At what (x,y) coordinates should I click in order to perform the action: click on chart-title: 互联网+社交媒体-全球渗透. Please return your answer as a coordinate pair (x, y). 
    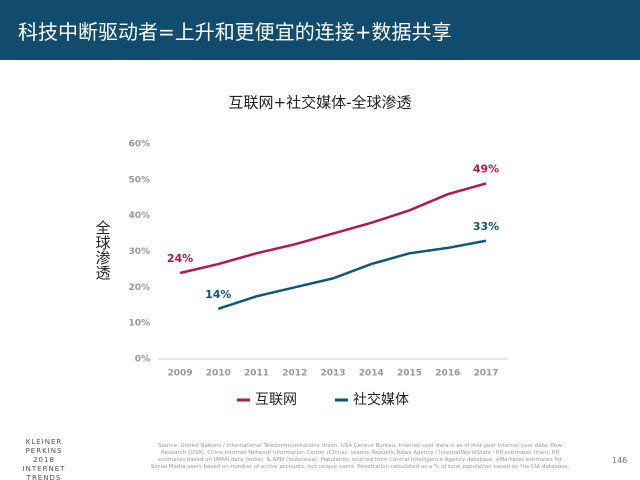
    Looking at the image, I should click on (320, 103).